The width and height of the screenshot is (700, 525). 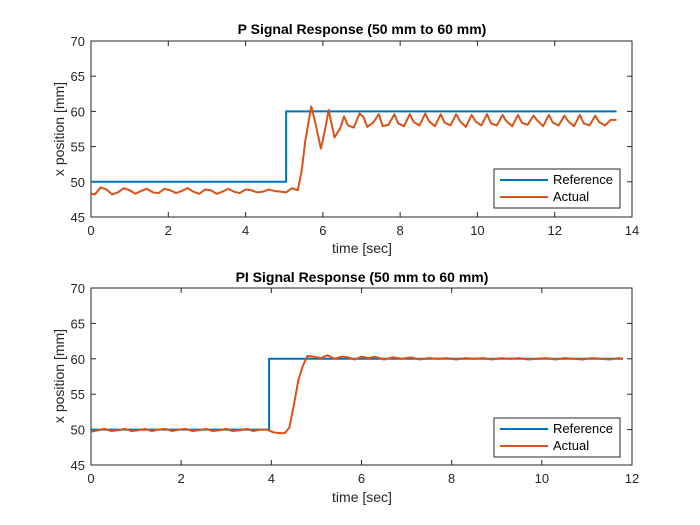 I want to click on x-tick-label: 14, so click(x=632, y=230).